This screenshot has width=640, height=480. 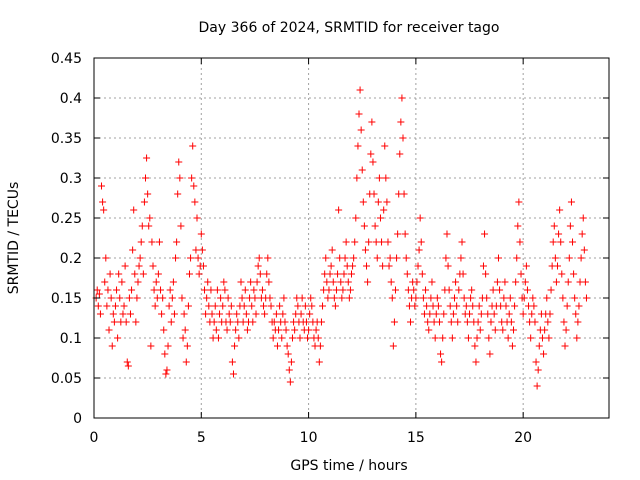 I want to click on y-tick-label: 0, so click(x=77, y=419).